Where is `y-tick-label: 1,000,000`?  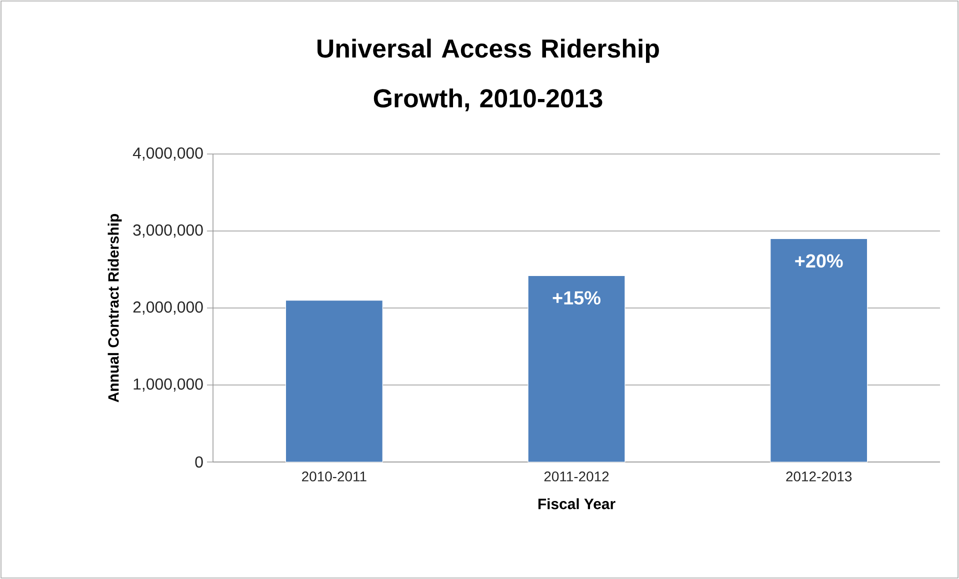
y-tick-label: 1,000,000 is located at coordinates (168, 385).